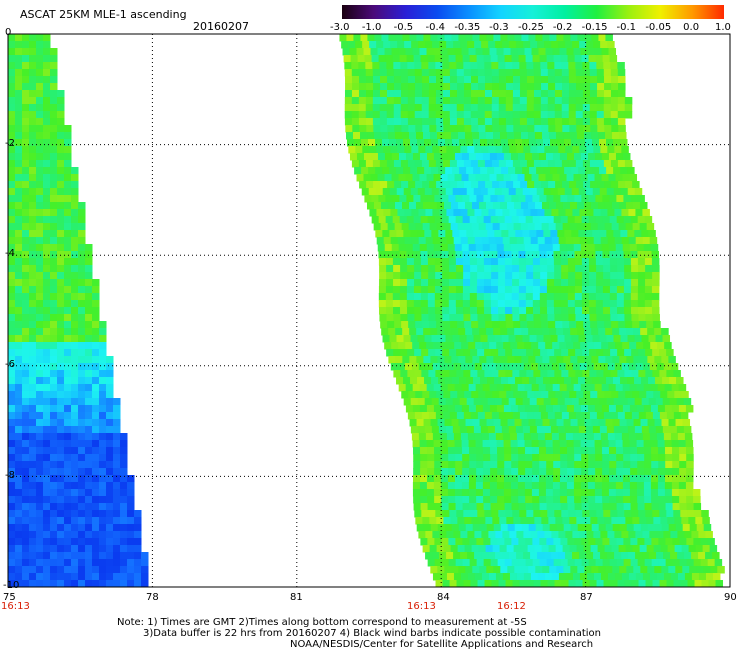  Describe the element at coordinates (511, 606) in the screenshot. I see `time-label: 16:12` at that location.